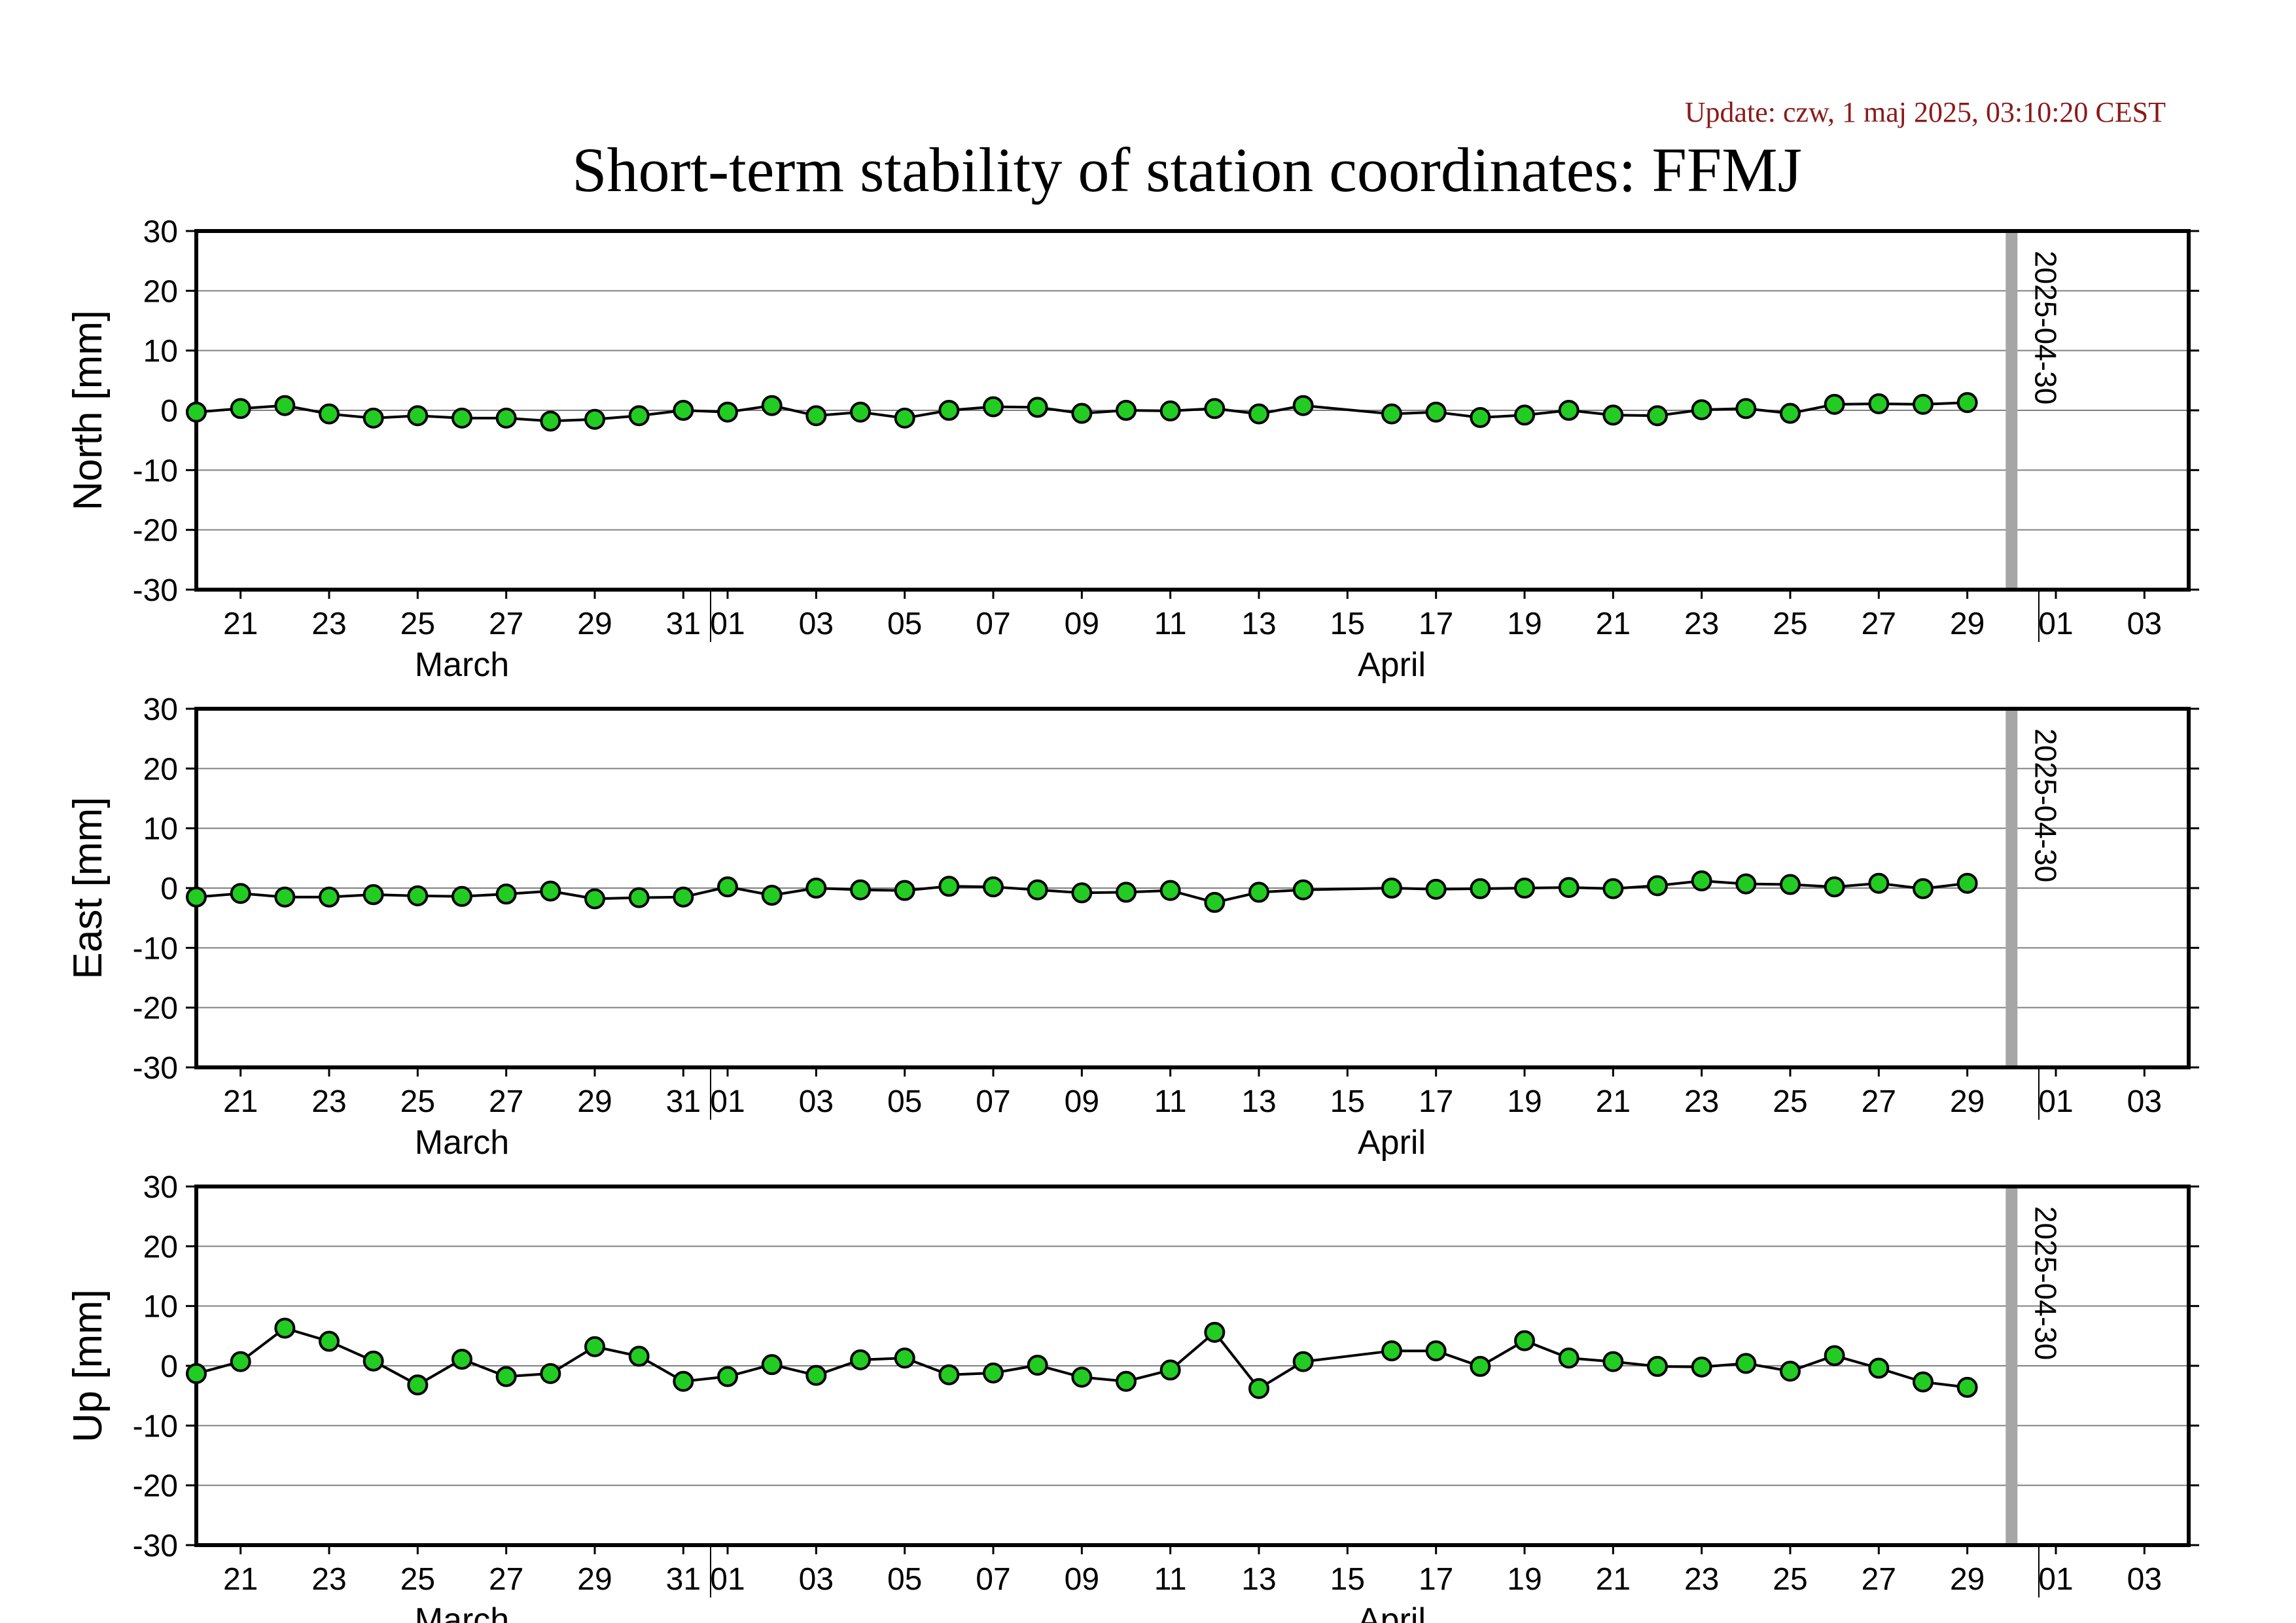  I want to click on x-tick-label: 29, so click(594, 624).